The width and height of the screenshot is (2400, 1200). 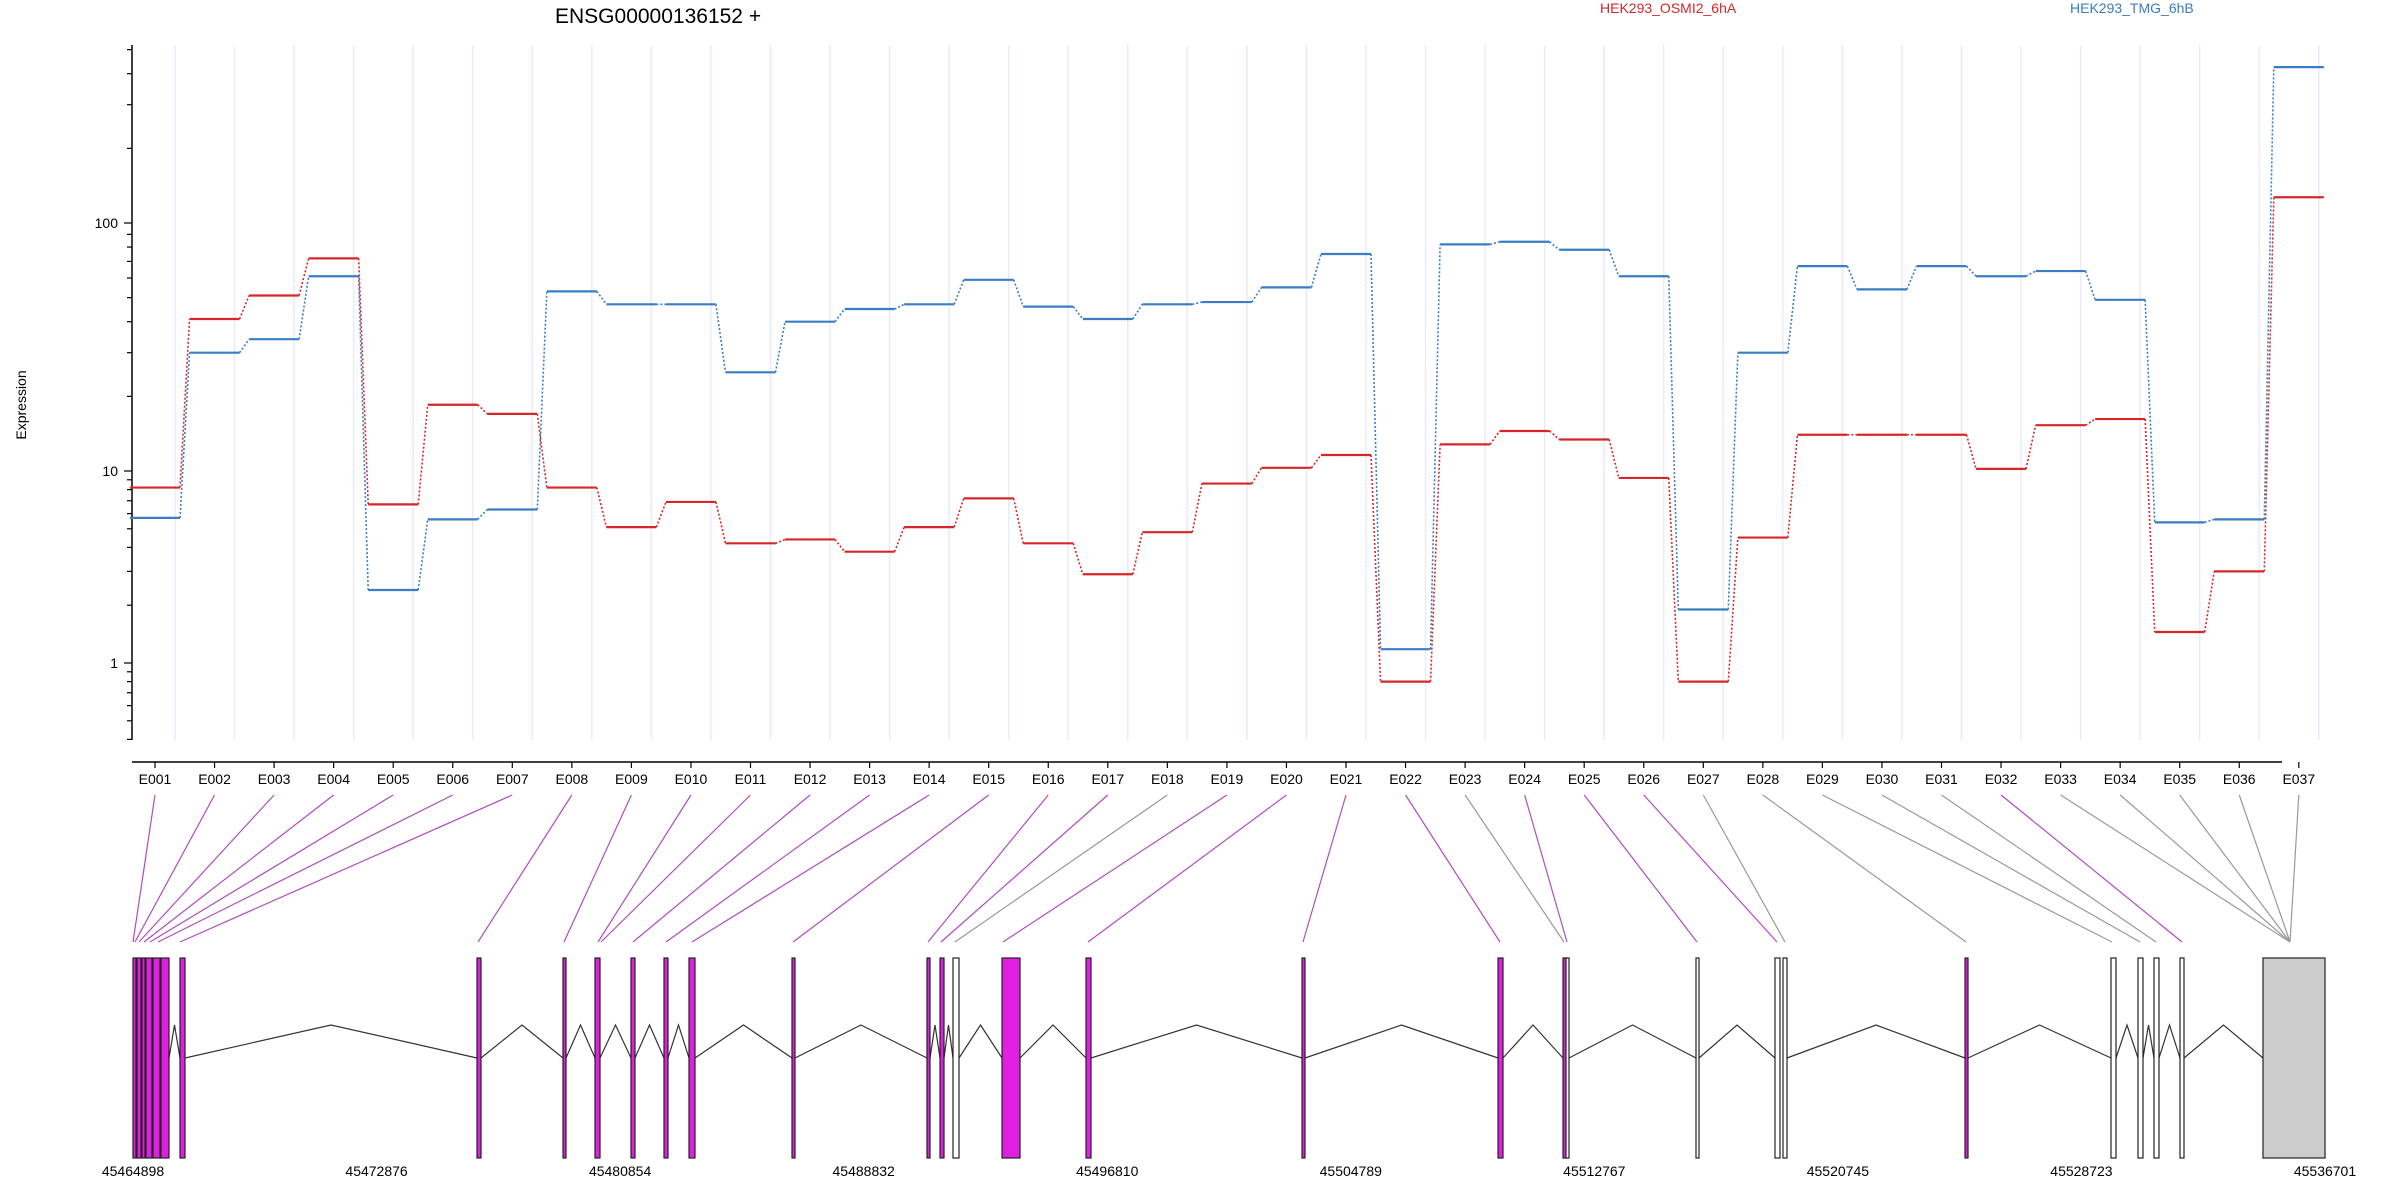 What do you see at coordinates (691, 779) in the screenshot?
I see `x-tick-label: E010` at bounding box center [691, 779].